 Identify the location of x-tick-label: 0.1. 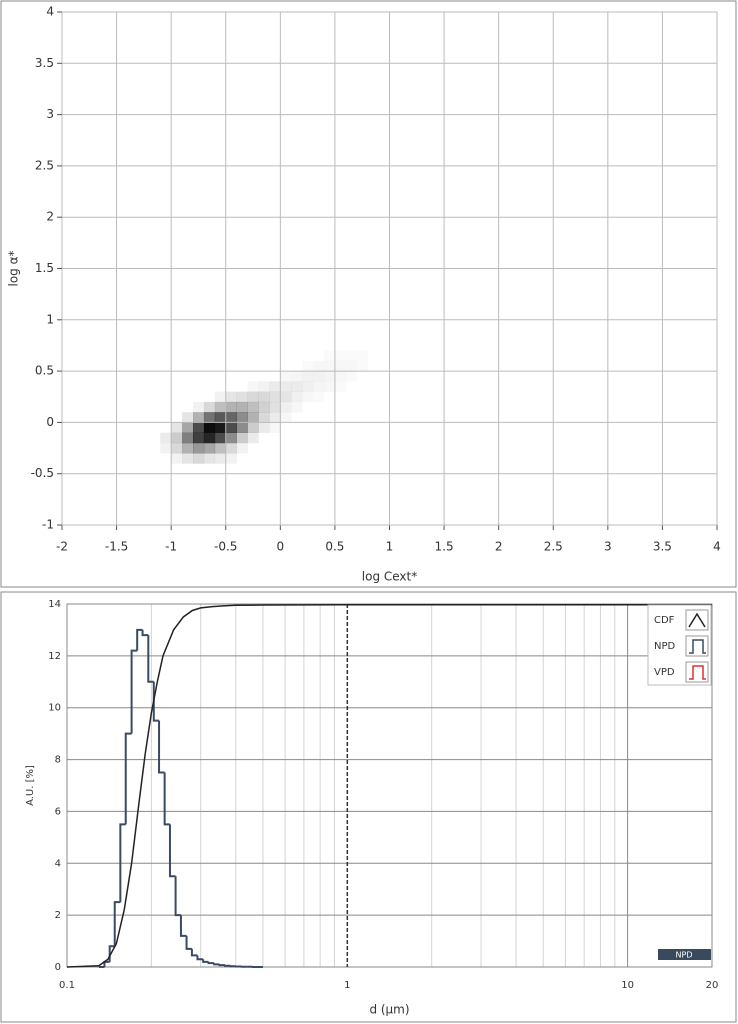
(67, 985).